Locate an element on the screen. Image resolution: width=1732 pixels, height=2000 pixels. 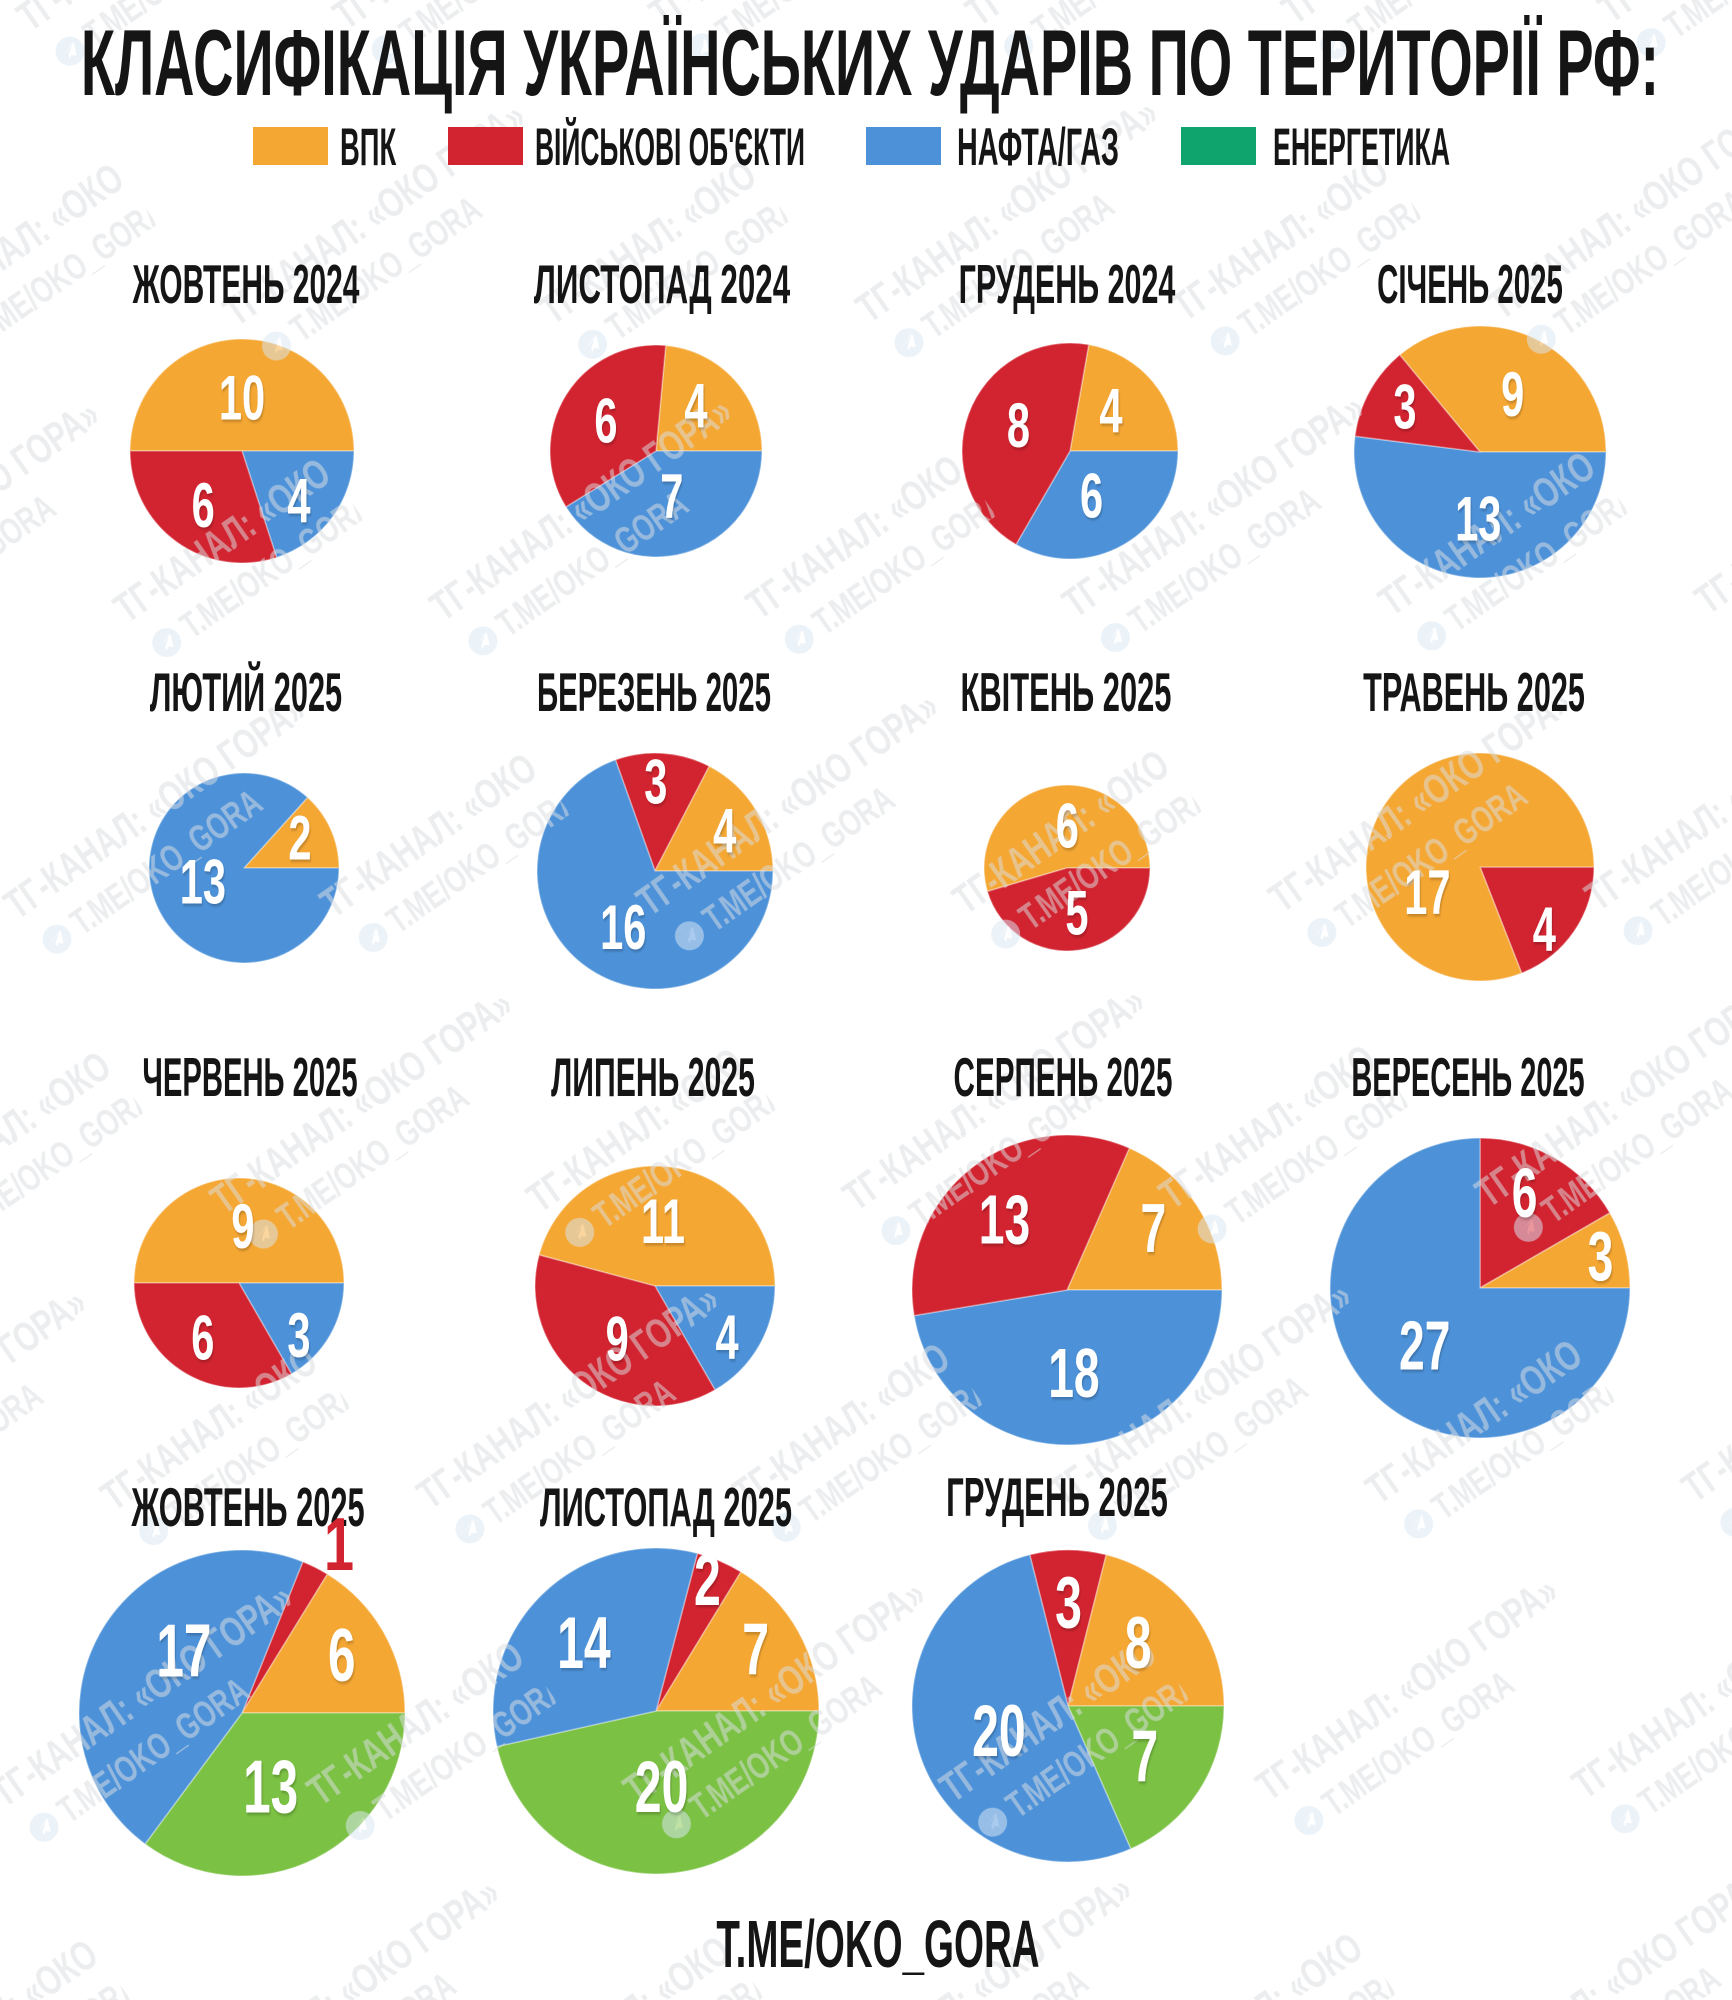
svg-text: 1 is located at coordinates (339, 1544).